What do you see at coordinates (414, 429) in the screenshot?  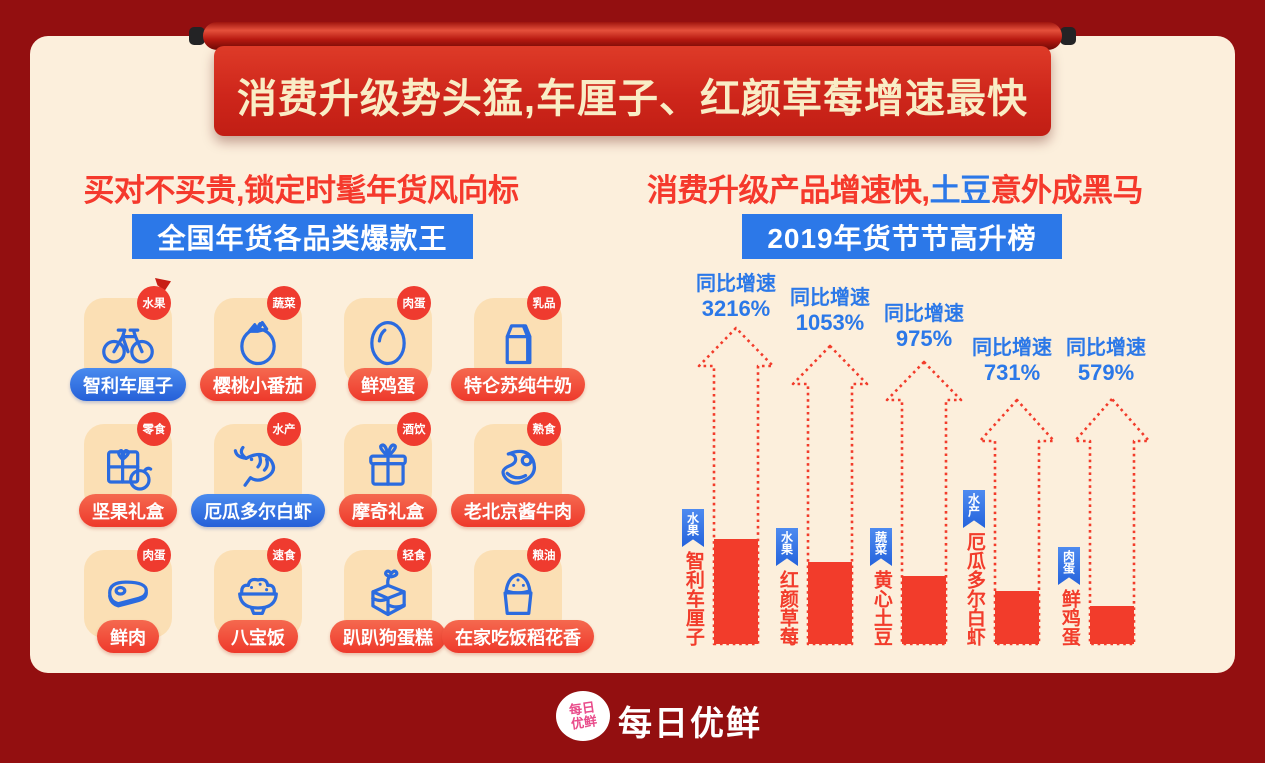 I see `category-badge: 酒饮` at bounding box center [414, 429].